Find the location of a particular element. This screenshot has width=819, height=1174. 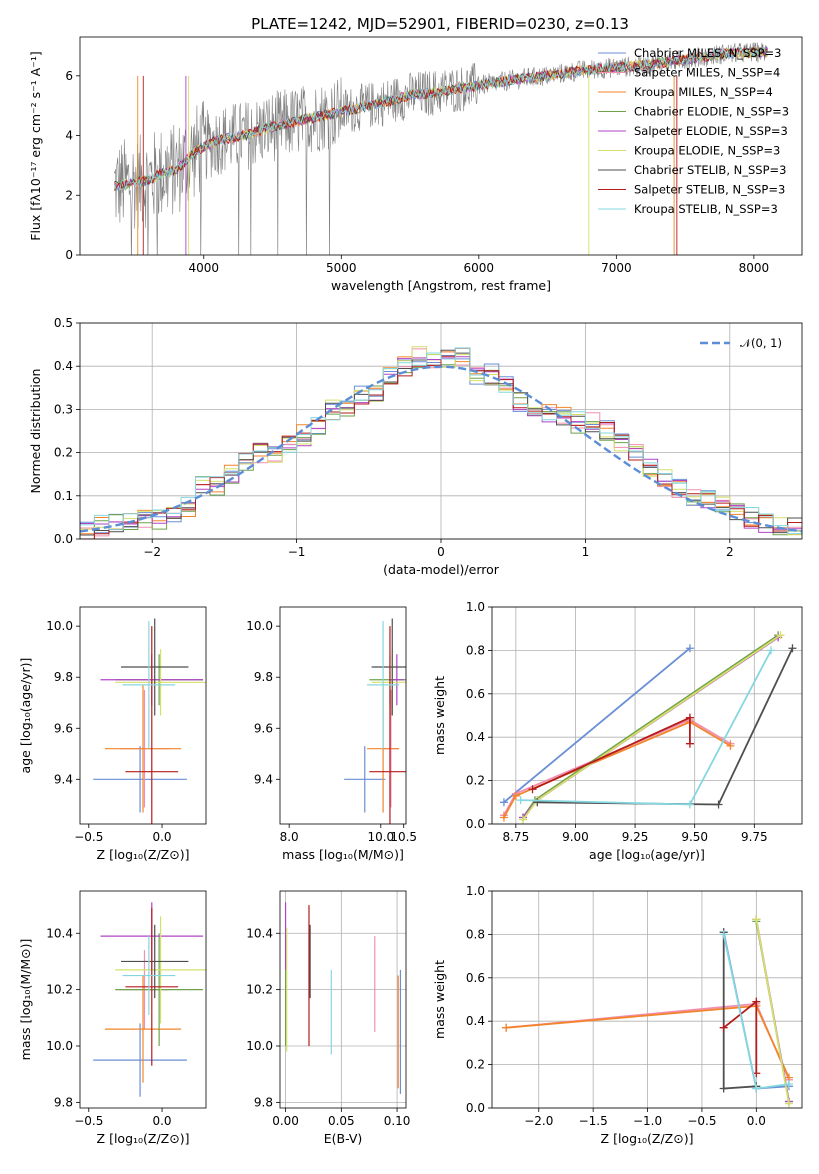

x-axis-label: age [log₁₀(age/yr)] is located at coordinates (647, 854).